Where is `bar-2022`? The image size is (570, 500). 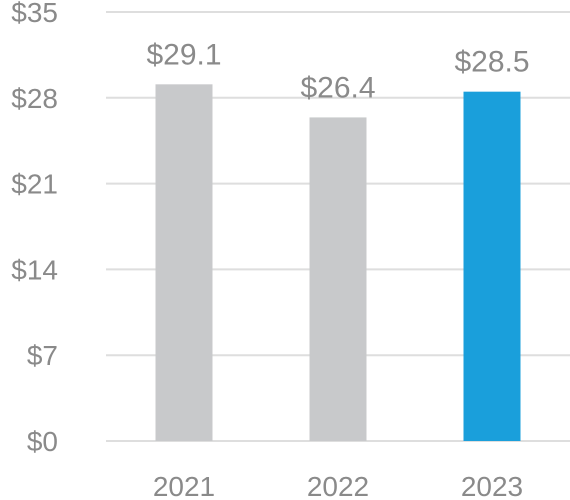 bar-2022 is located at coordinates (338, 279).